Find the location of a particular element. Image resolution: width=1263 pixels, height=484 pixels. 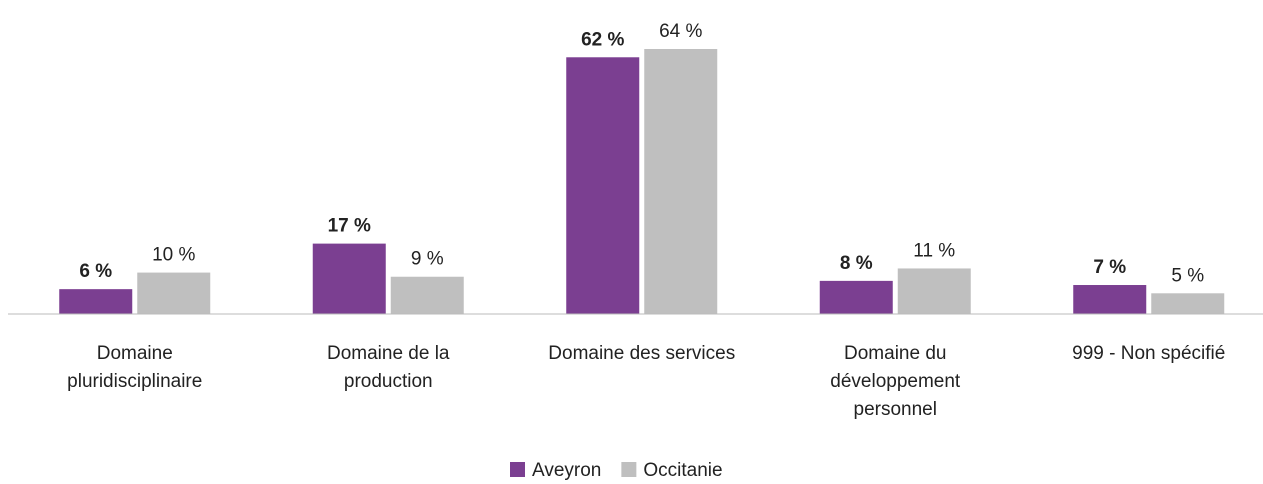

x-tick-label: 999 - Non spécifié is located at coordinates (1149, 353).